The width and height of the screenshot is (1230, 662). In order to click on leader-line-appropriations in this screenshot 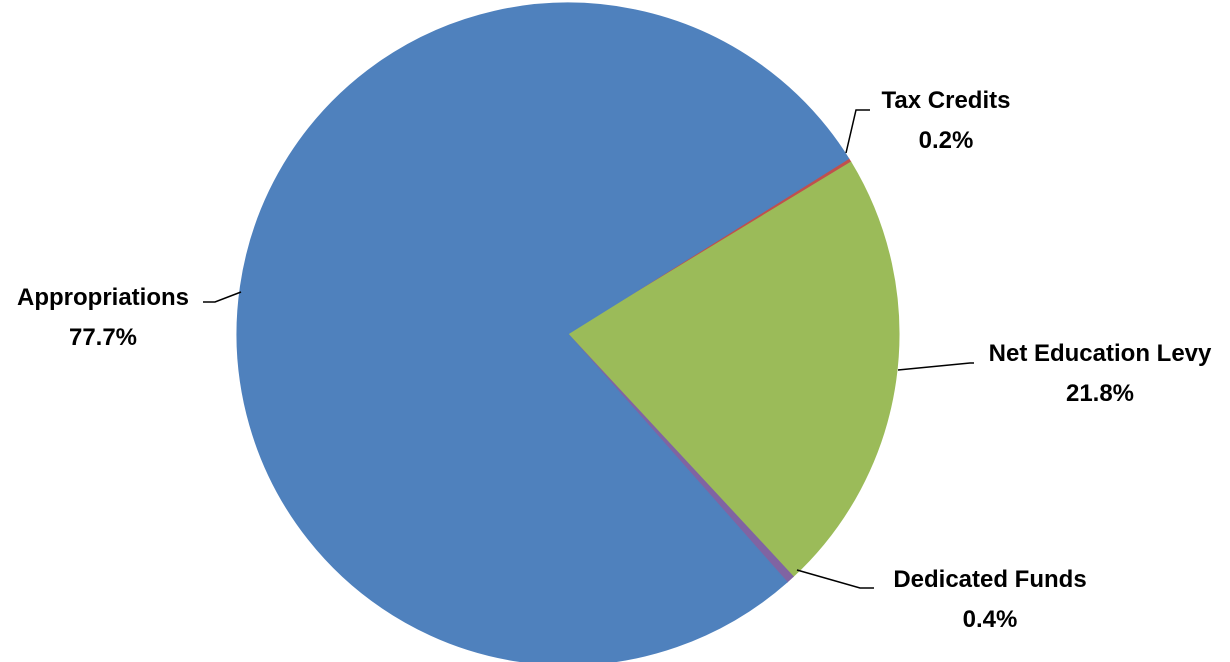, I will do `click(222, 297)`.